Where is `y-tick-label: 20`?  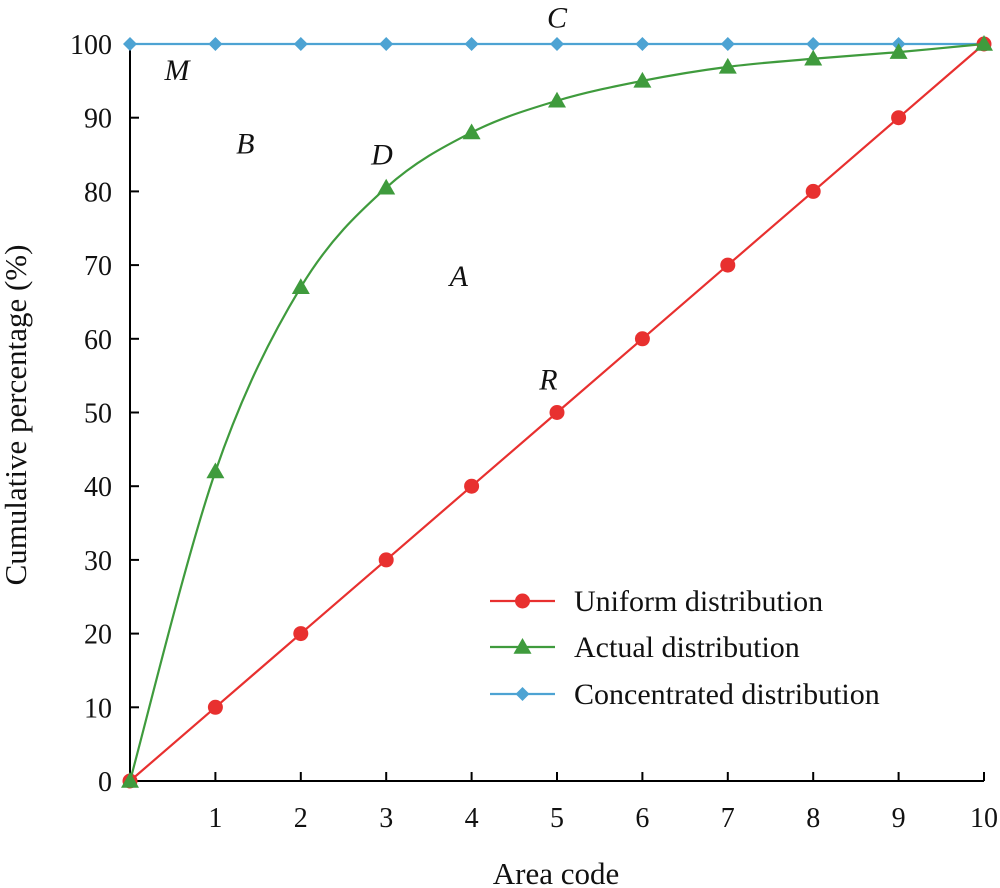
y-tick-label: 20 is located at coordinates (98, 635).